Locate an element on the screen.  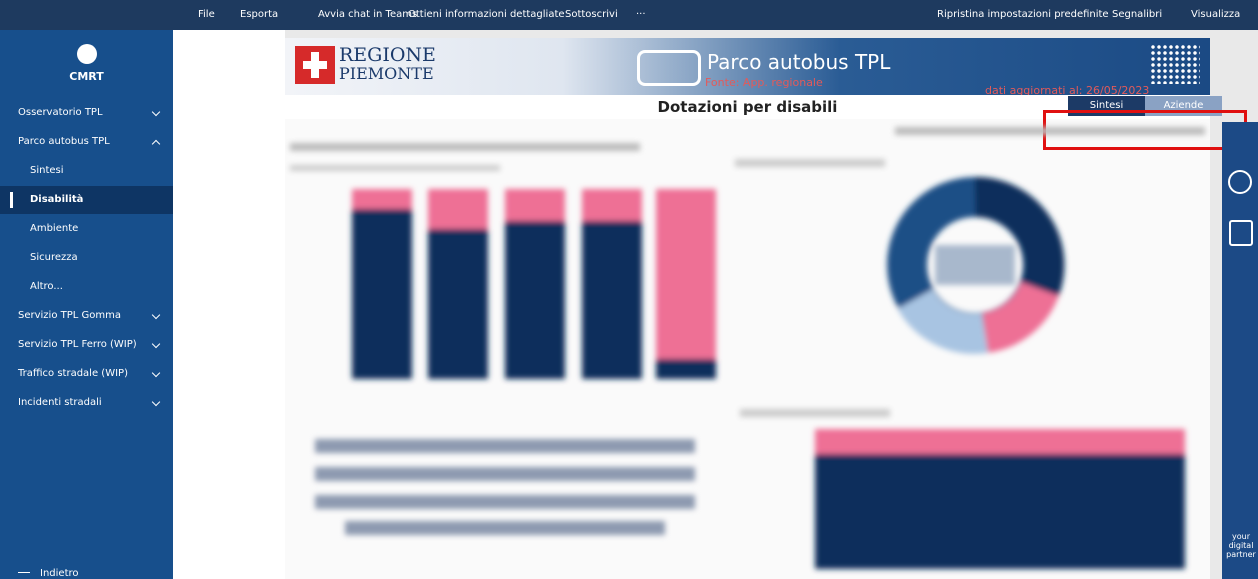
active-marker is located at coordinates (11, 200).